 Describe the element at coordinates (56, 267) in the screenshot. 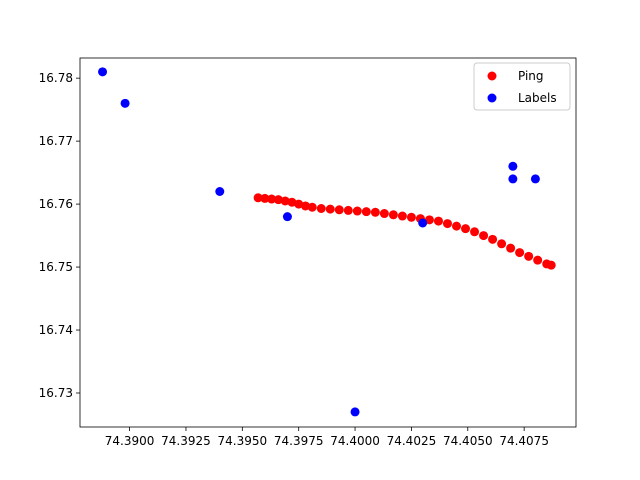

I see `y-tick-label: 16.75` at that location.